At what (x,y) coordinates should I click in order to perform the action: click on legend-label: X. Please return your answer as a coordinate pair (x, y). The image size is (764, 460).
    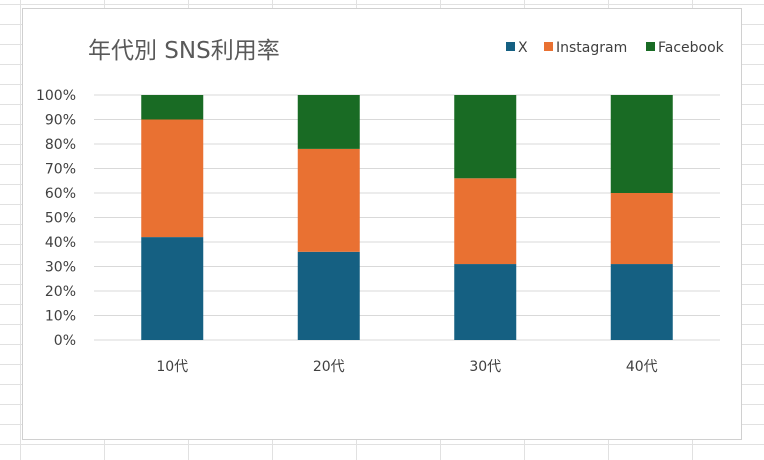
    Looking at the image, I should click on (523, 48).